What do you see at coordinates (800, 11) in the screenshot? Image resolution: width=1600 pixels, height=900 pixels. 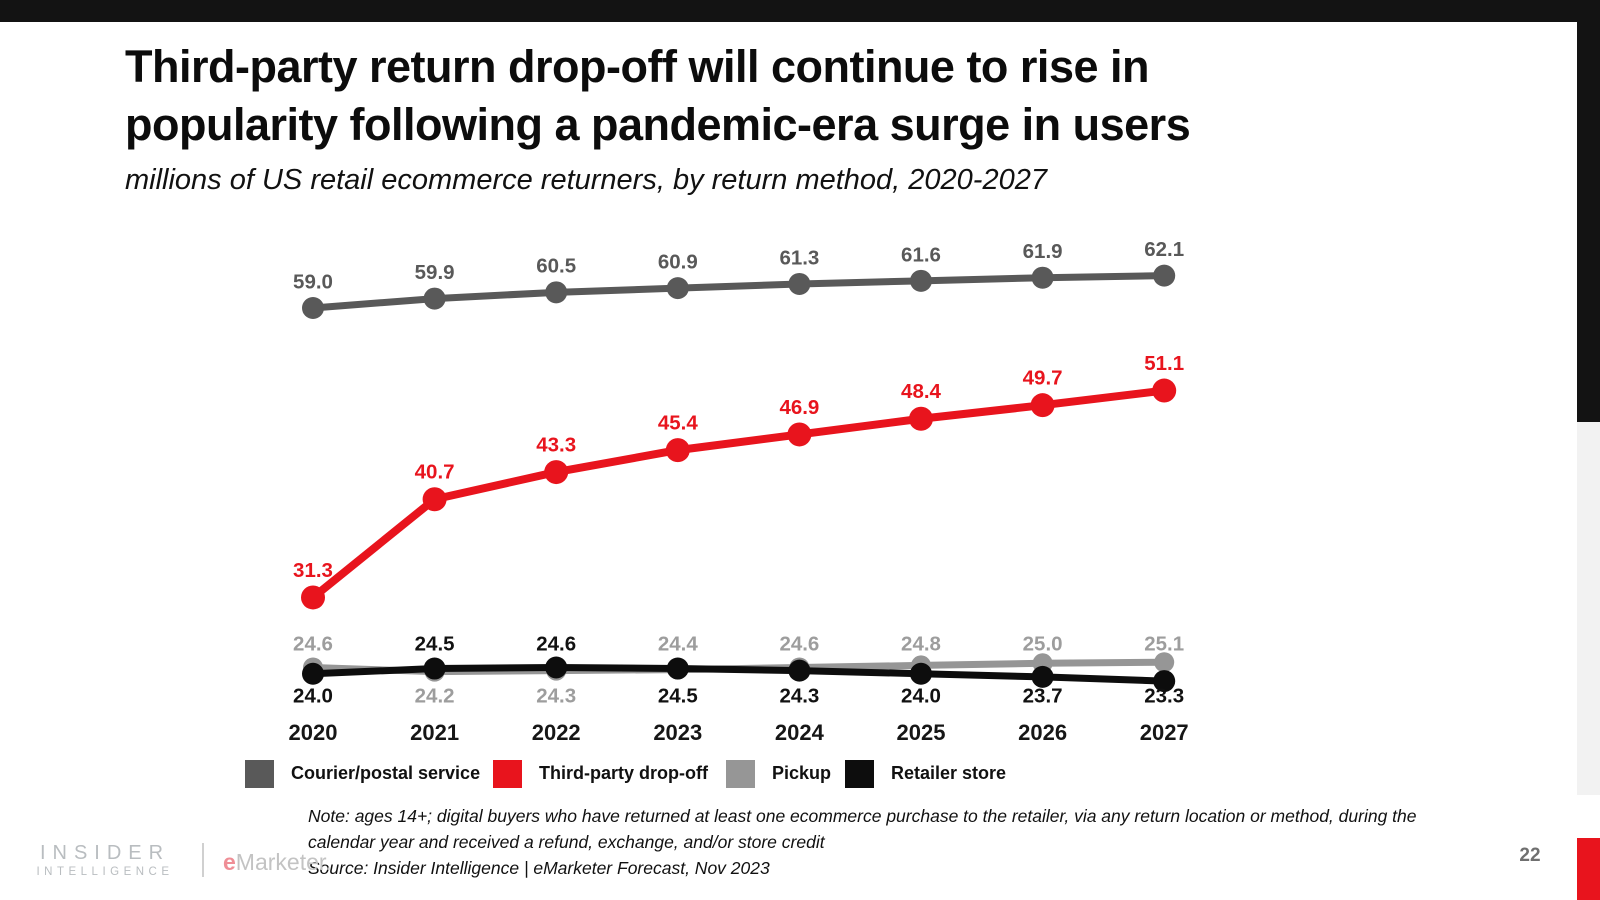 I see `top-accent-bar` at bounding box center [800, 11].